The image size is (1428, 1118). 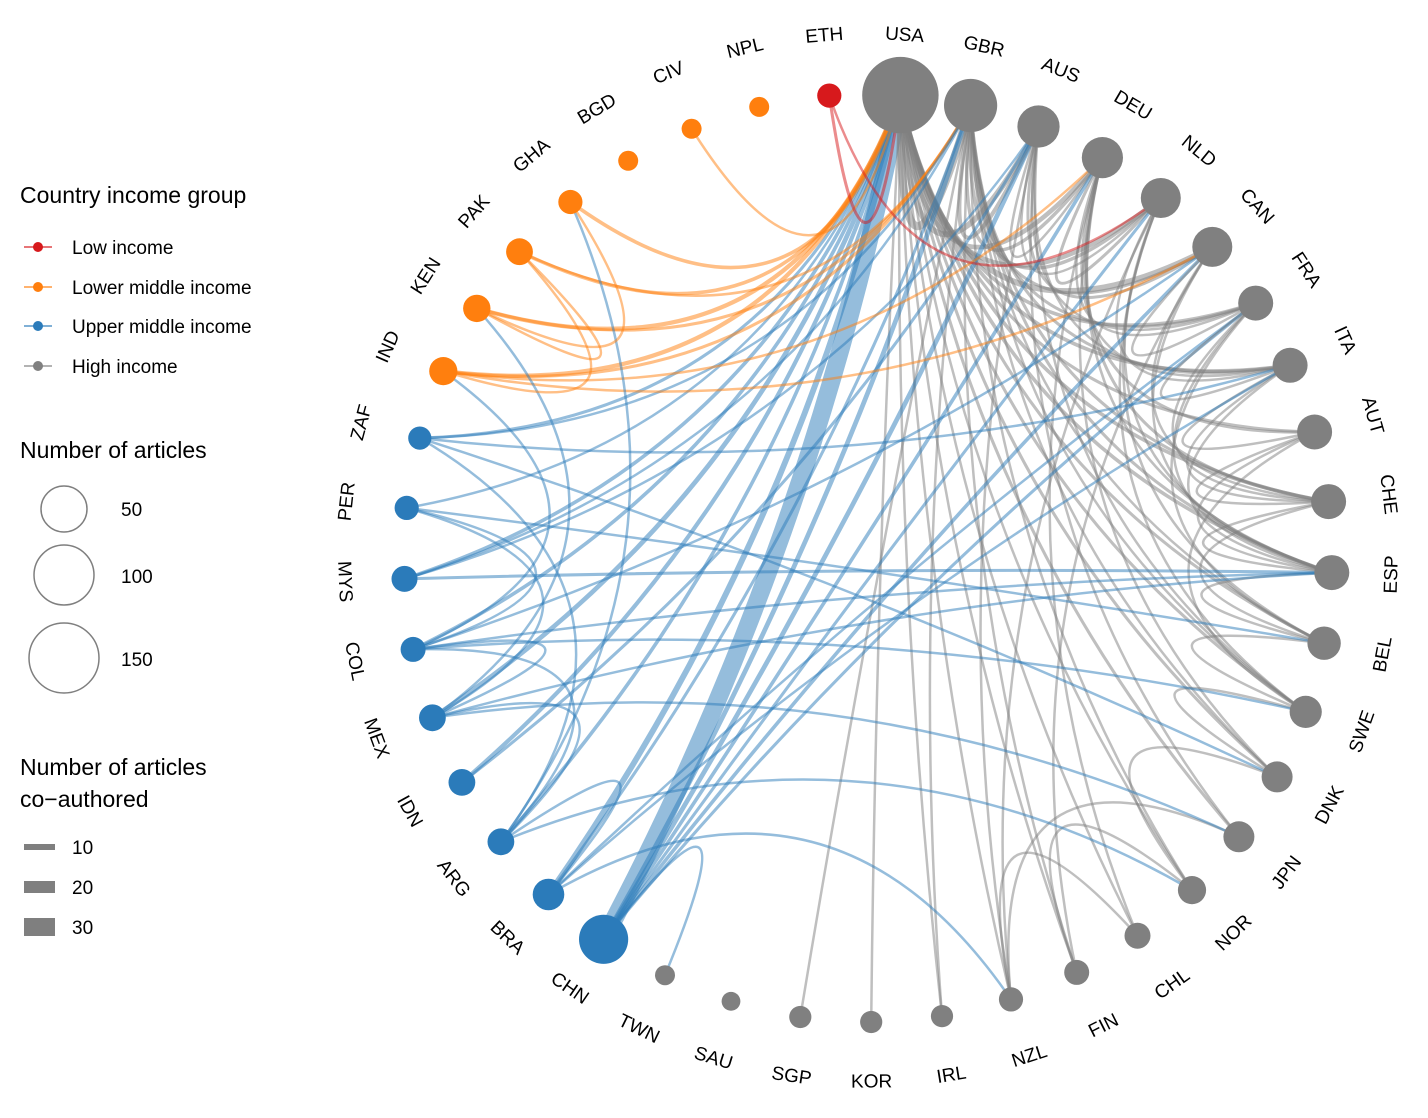 What do you see at coordinates (58, 848) in the screenshot?
I see `legend-coauthored-item-10: 10` at bounding box center [58, 848].